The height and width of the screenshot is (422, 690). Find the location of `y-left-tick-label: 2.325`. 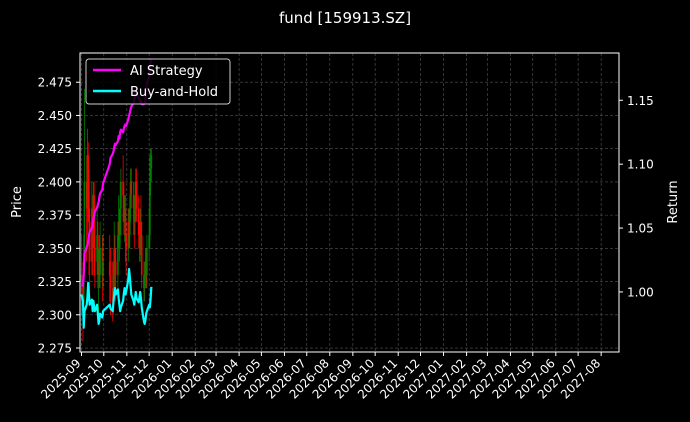

y-left-tick-label: 2.325 is located at coordinates (55, 282).